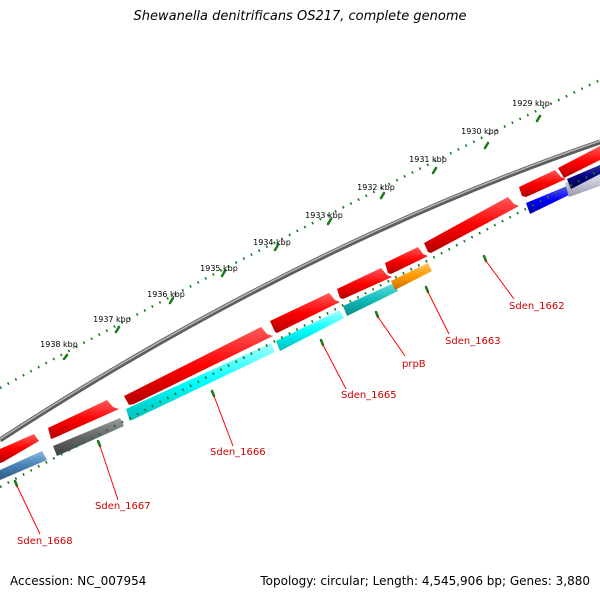 This screenshot has width=600, height=600. What do you see at coordinates (238, 452) in the screenshot?
I see `gene-label: Sden_1666` at bounding box center [238, 452].